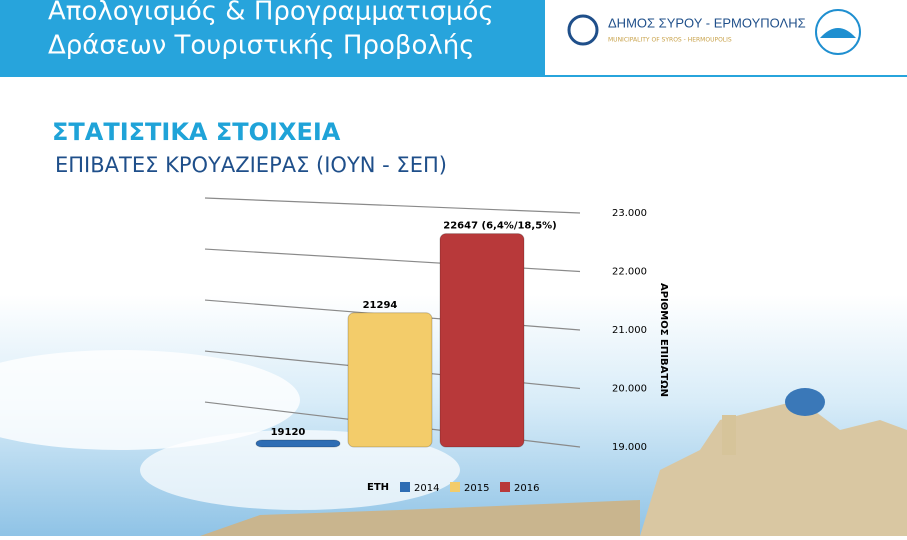 This screenshot has width=907, height=540. Describe the element at coordinates (729, 435) in the screenshot. I see `tower` at that location.